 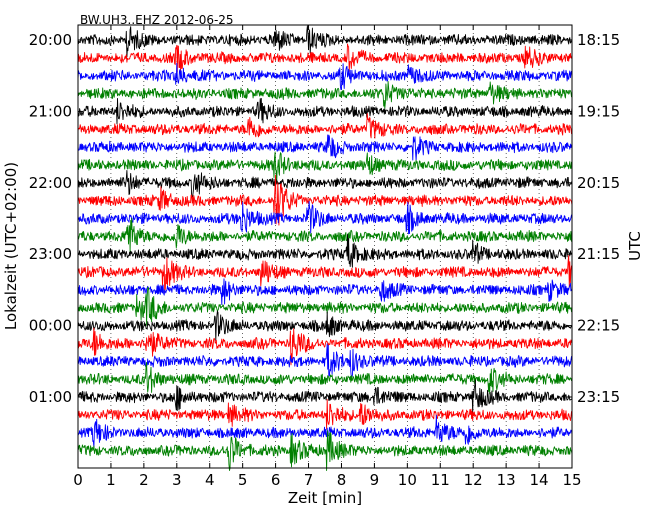 I want to click on y-axis-title-left: Lokalzeit (UTC+02:00), so click(x=11, y=246).